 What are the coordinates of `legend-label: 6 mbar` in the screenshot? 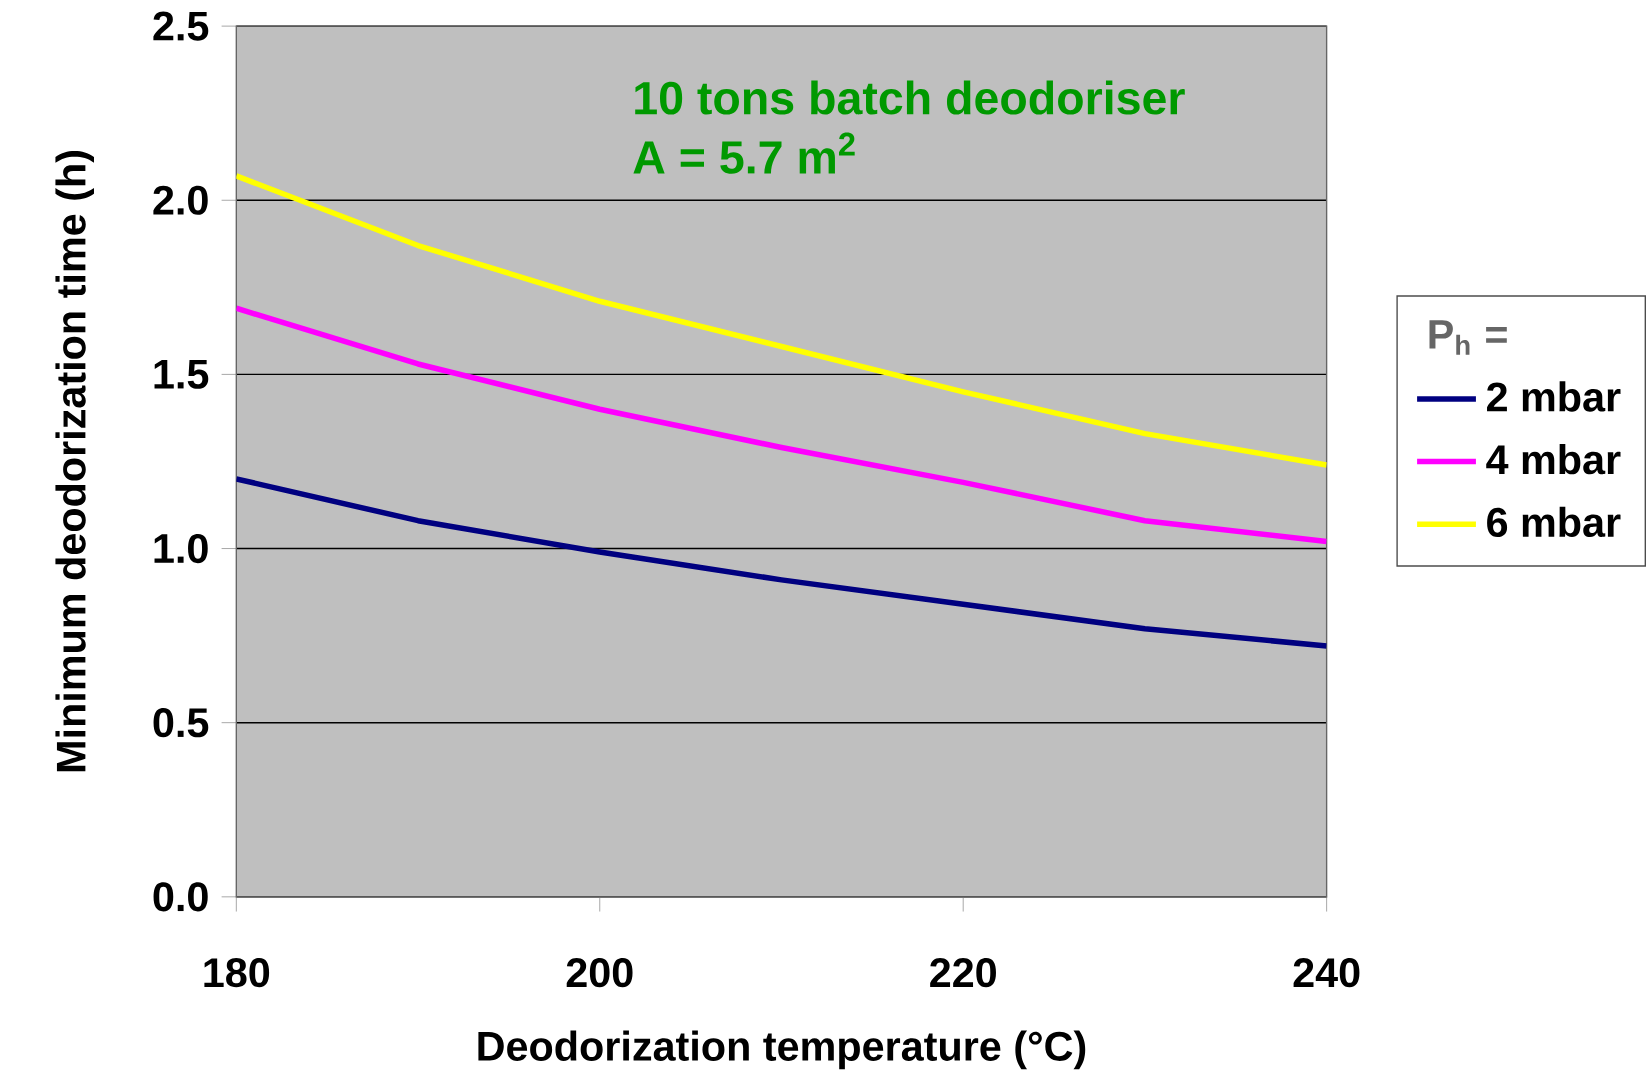 It's located at (1554, 522).